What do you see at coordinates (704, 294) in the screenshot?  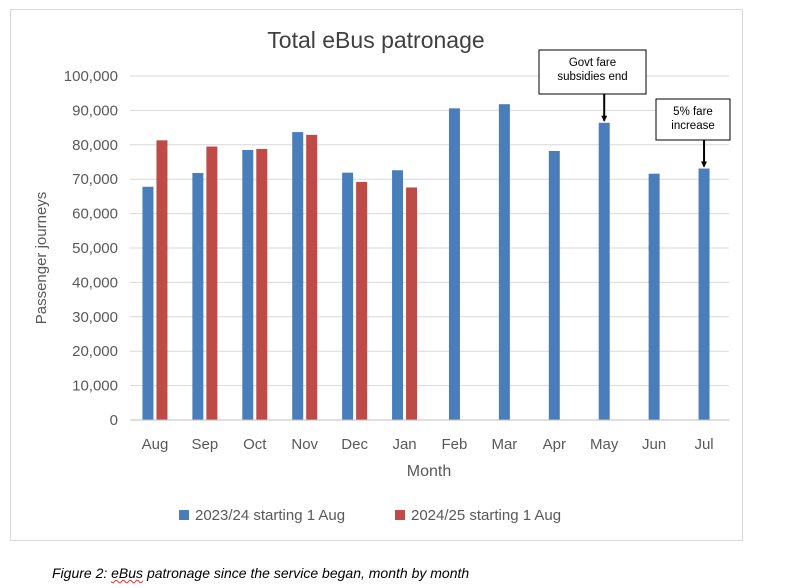 I see `bar-2023-24-jul` at bounding box center [704, 294].